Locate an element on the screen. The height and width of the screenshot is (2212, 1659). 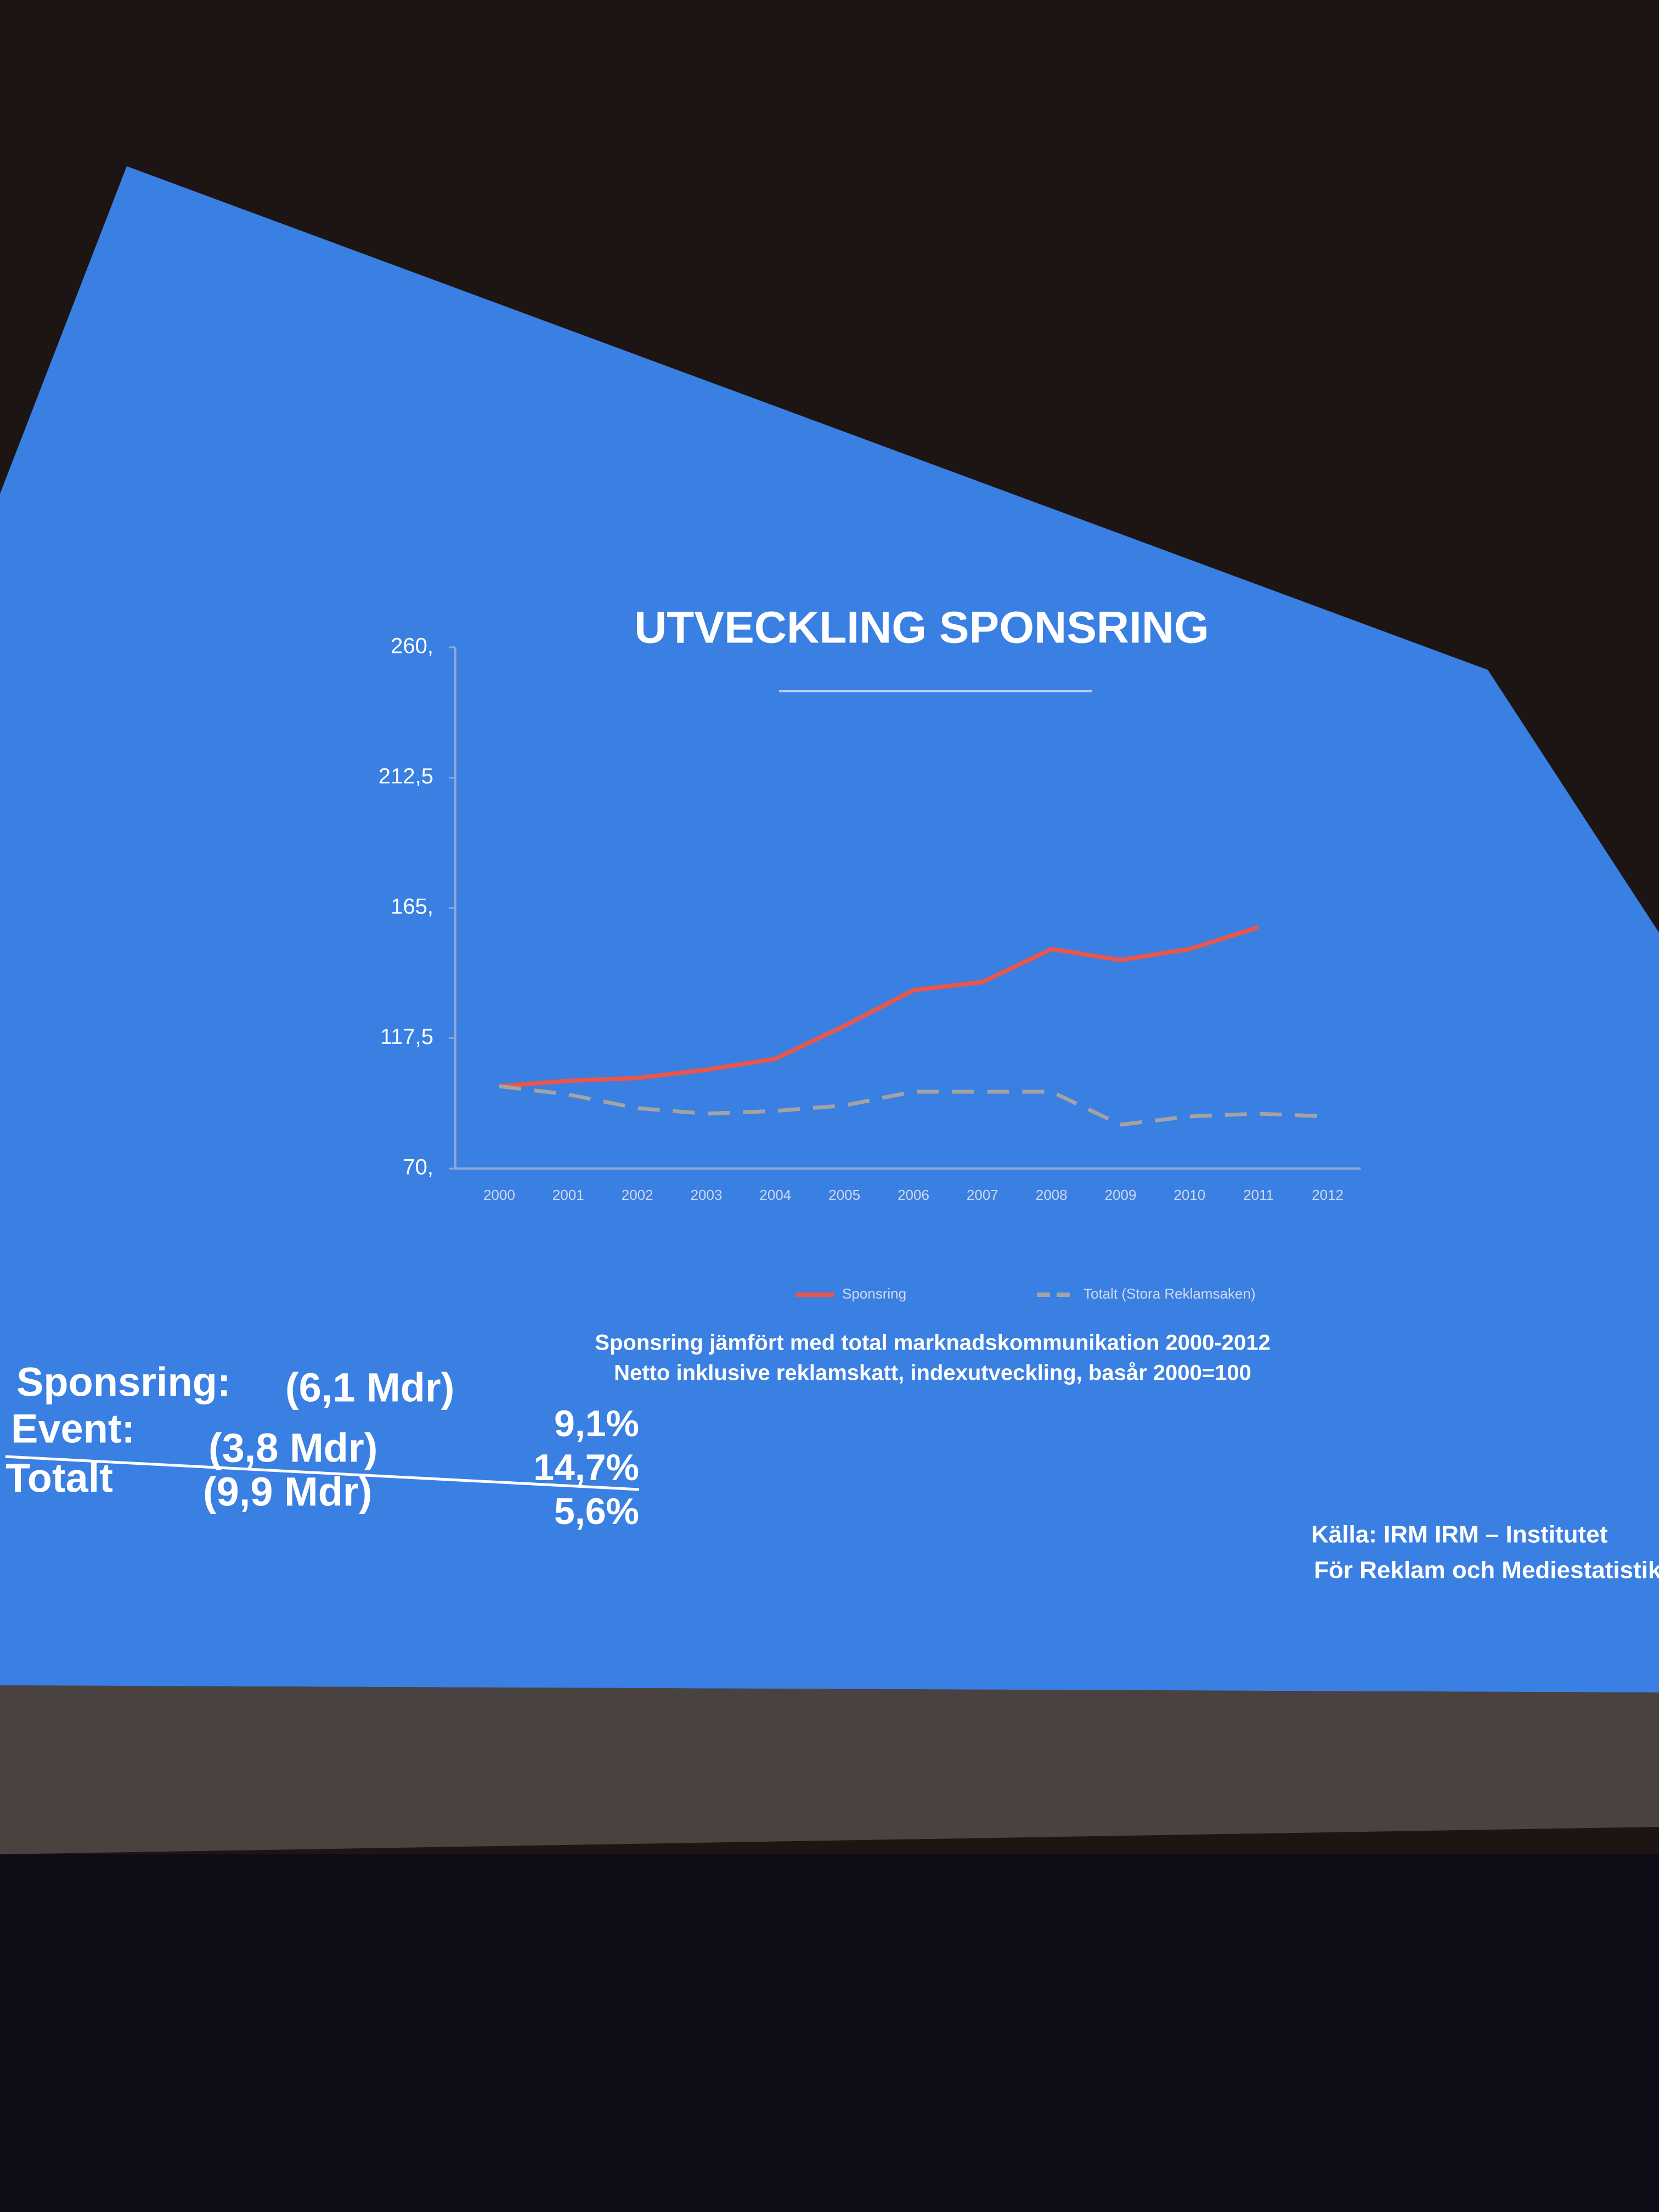
x-tick-label: 2010 is located at coordinates (1189, 1195).